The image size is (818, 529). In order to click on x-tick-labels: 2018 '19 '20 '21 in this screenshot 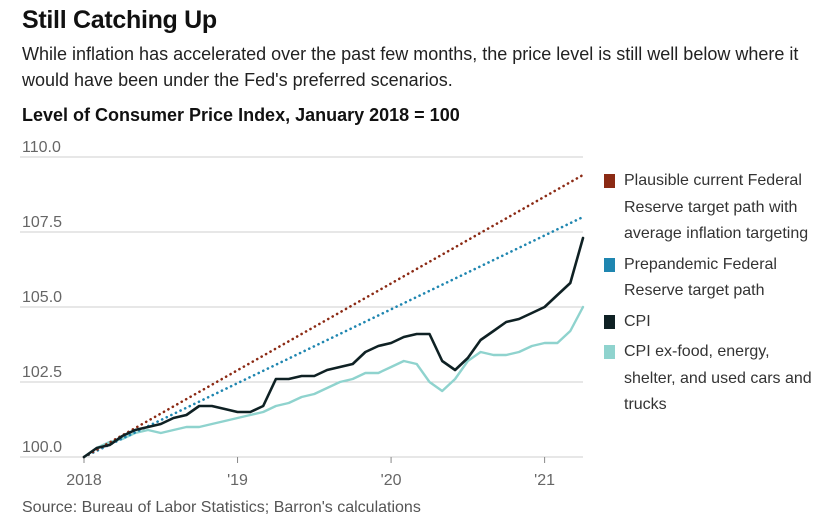, I will do `click(310, 473)`.